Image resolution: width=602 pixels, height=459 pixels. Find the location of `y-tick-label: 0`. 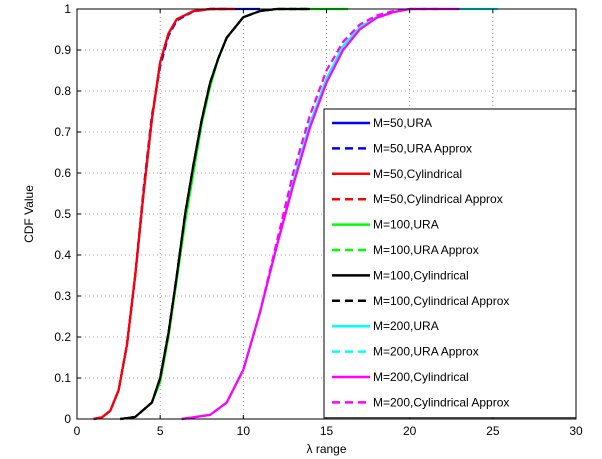

y-tick-label: 0 is located at coordinates (67, 419).